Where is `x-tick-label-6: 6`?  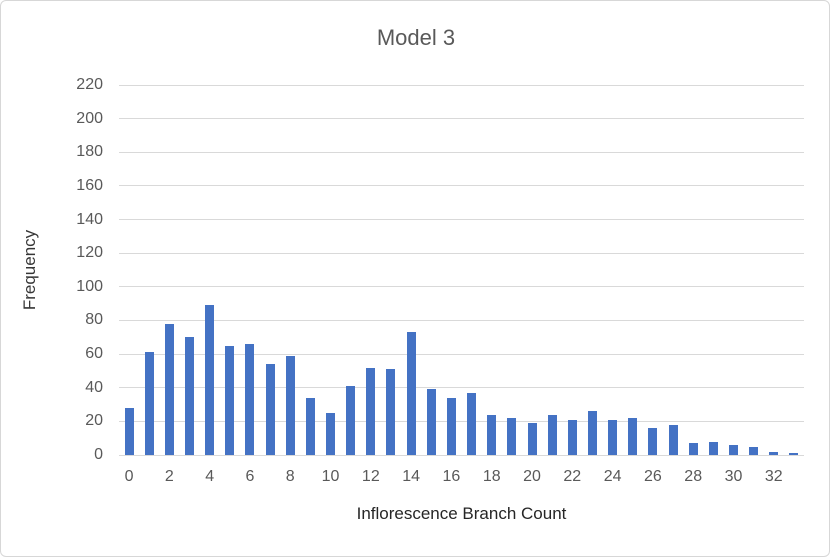 x-tick-label-6: 6 is located at coordinates (250, 476).